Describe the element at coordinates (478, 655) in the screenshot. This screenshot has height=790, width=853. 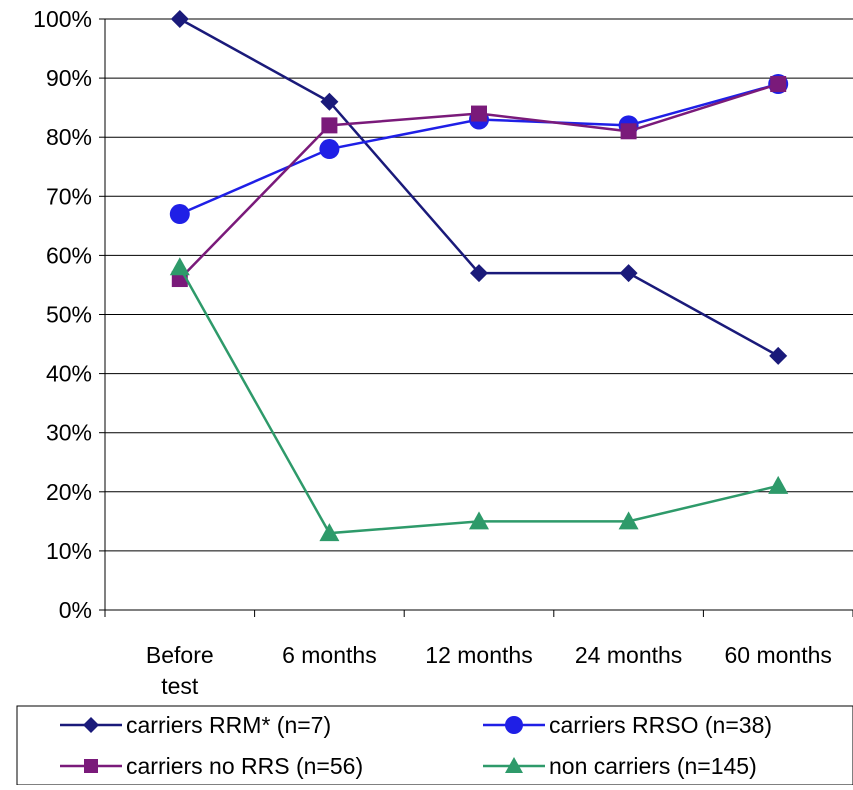
I see `x-tick-label: 12 months` at that location.